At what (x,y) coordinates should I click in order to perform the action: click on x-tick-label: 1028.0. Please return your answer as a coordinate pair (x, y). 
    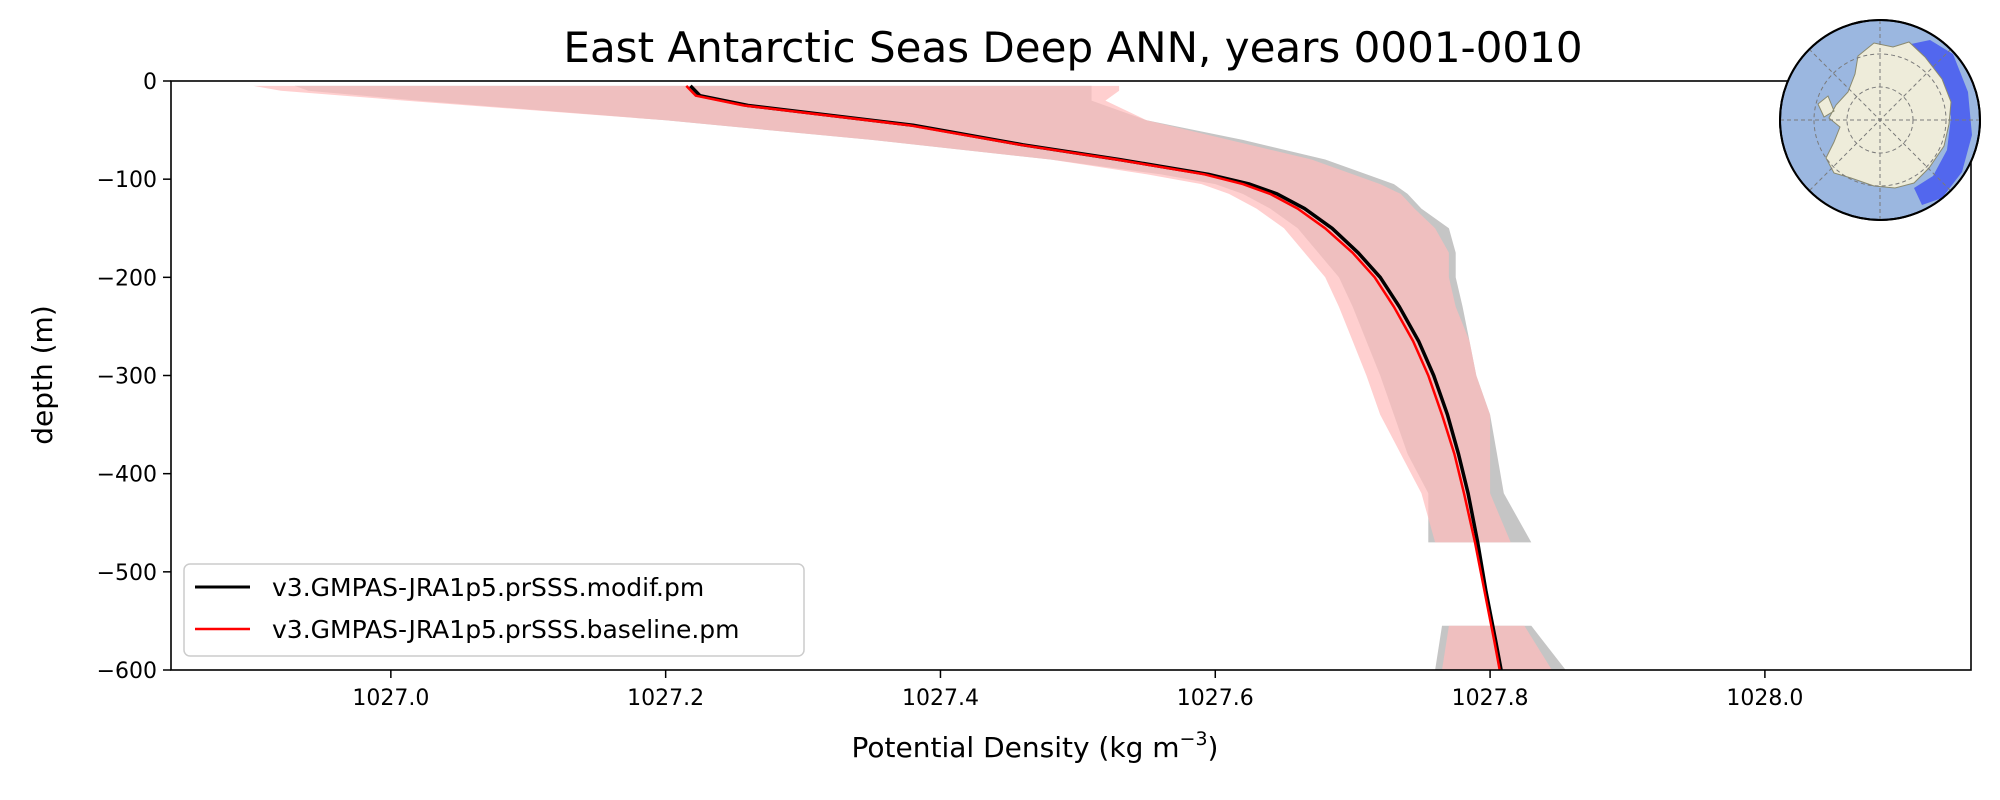
    Looking at the image, I should click on (1764, 698).